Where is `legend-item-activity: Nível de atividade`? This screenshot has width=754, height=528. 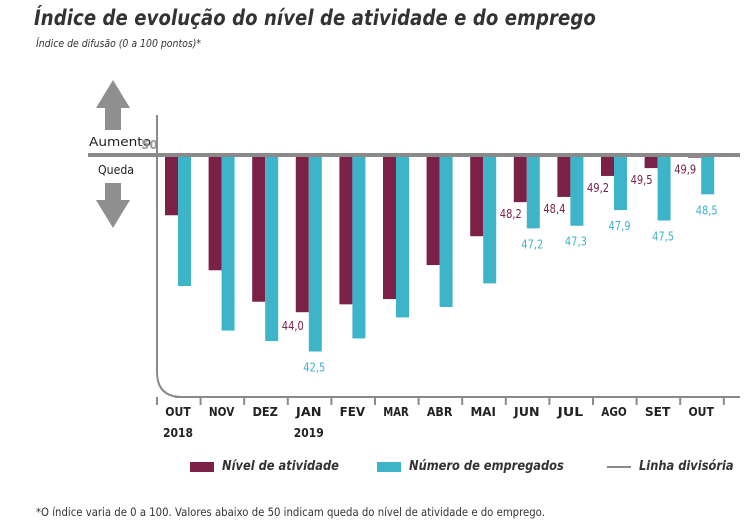
legend-item-activity: Nível de atividade is located at coordinates (272, 466).